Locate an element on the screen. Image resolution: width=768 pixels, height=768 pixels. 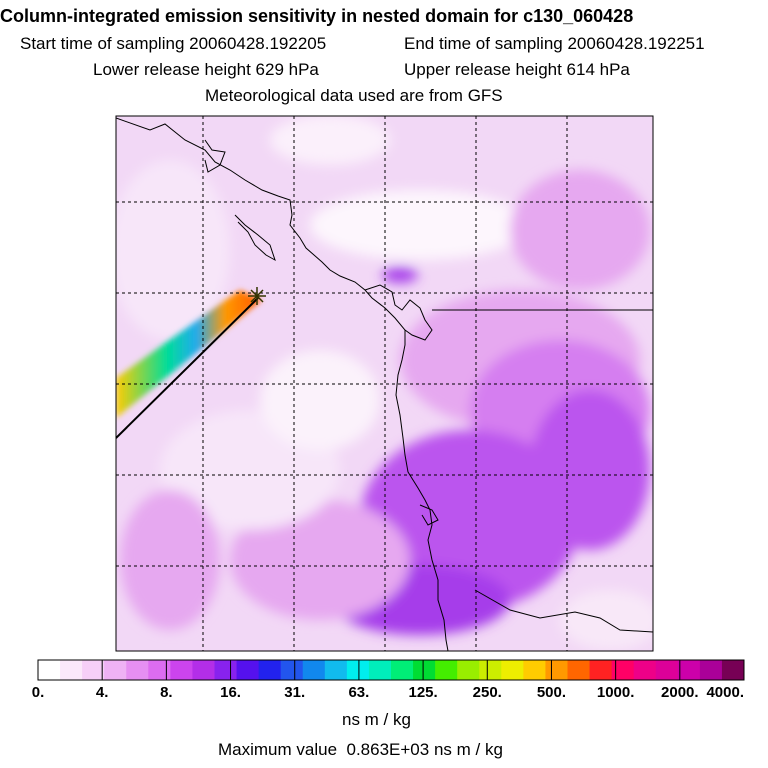
colorbar-tick-label: 125. is located at coordinates (422, 692).